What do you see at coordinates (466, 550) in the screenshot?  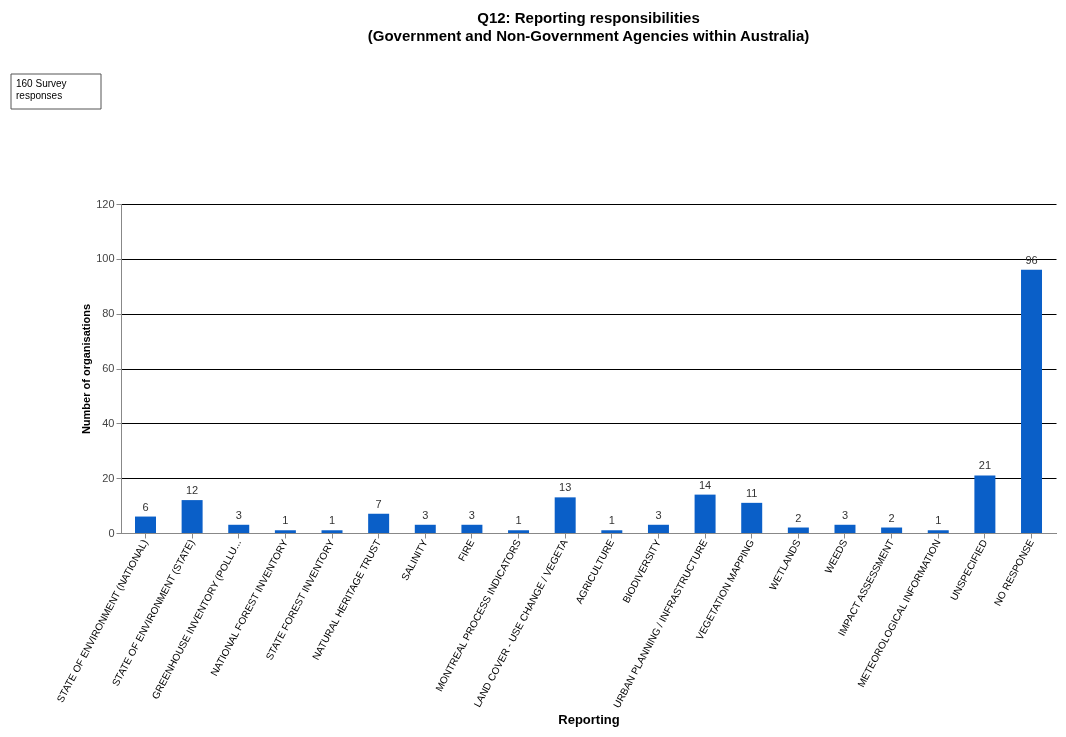 I see `x-tick-label: FIRE` at bounding box center [466, 550].